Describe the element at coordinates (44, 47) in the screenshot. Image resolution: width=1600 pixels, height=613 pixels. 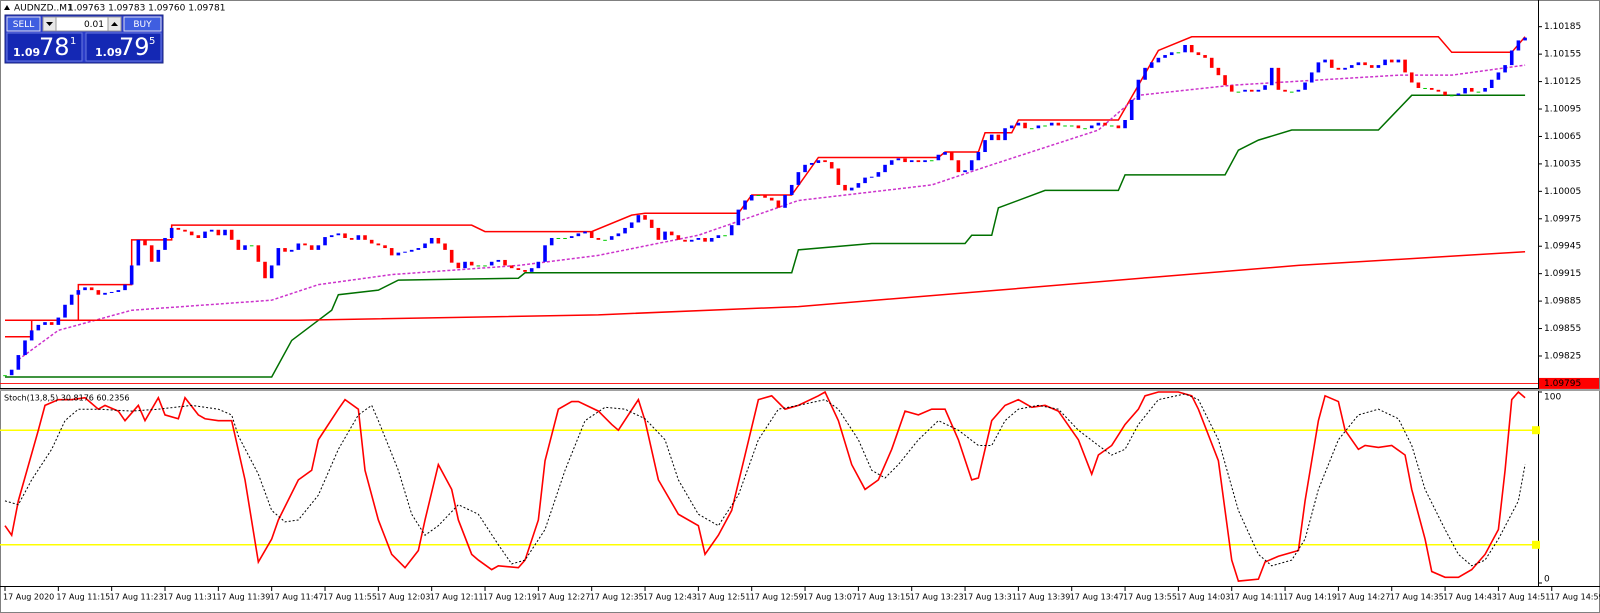
I see `bid-box` at that location.